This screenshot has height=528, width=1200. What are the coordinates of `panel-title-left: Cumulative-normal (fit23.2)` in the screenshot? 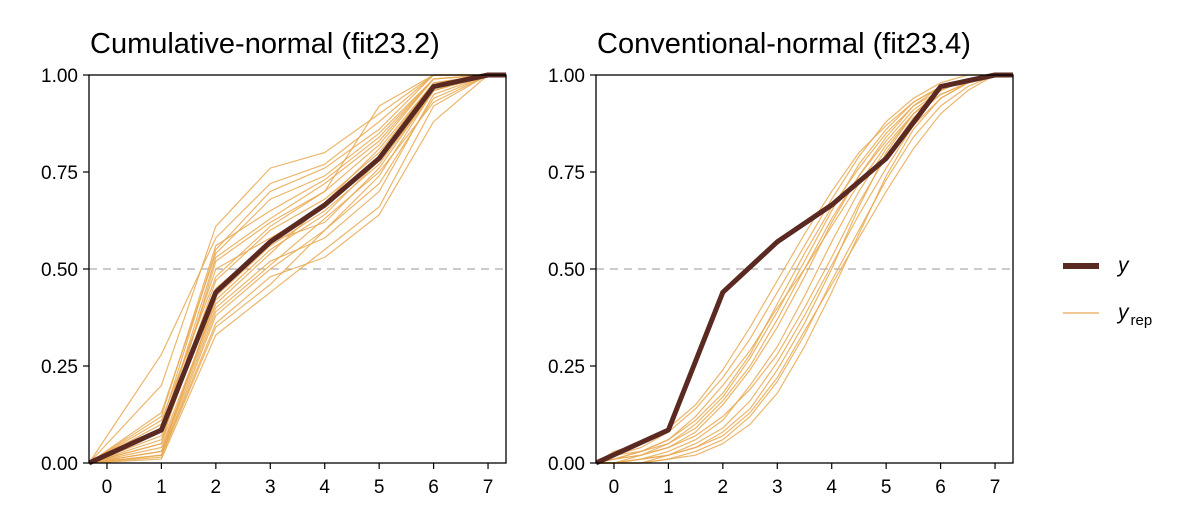 It's located at (265, 44).